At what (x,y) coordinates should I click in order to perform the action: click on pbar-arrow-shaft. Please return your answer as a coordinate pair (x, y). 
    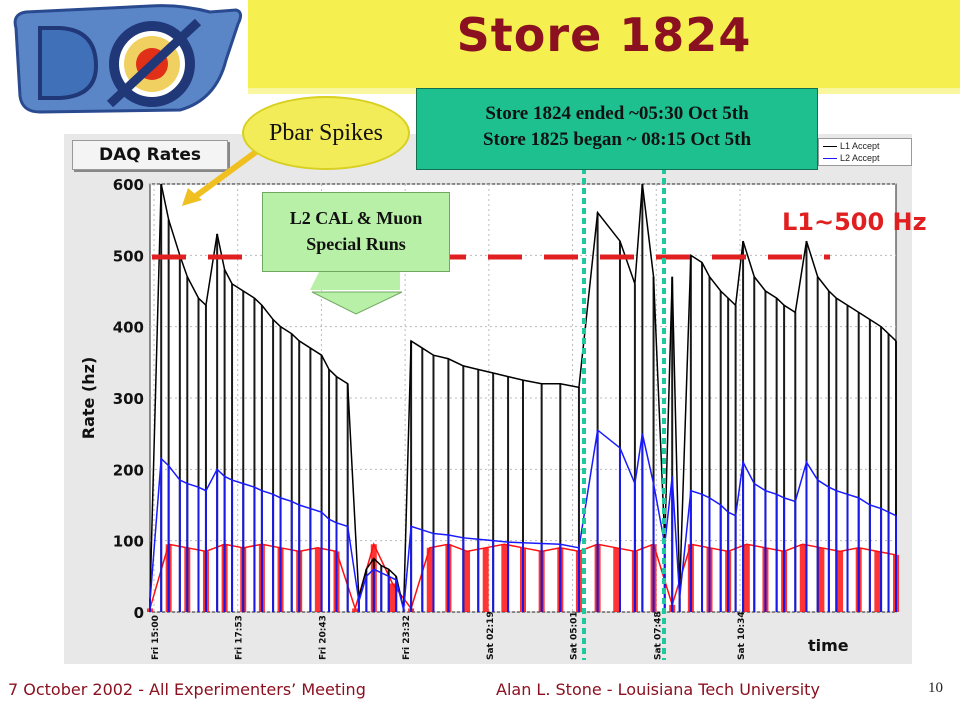
    Looking at the image, I should click on (230, 171).